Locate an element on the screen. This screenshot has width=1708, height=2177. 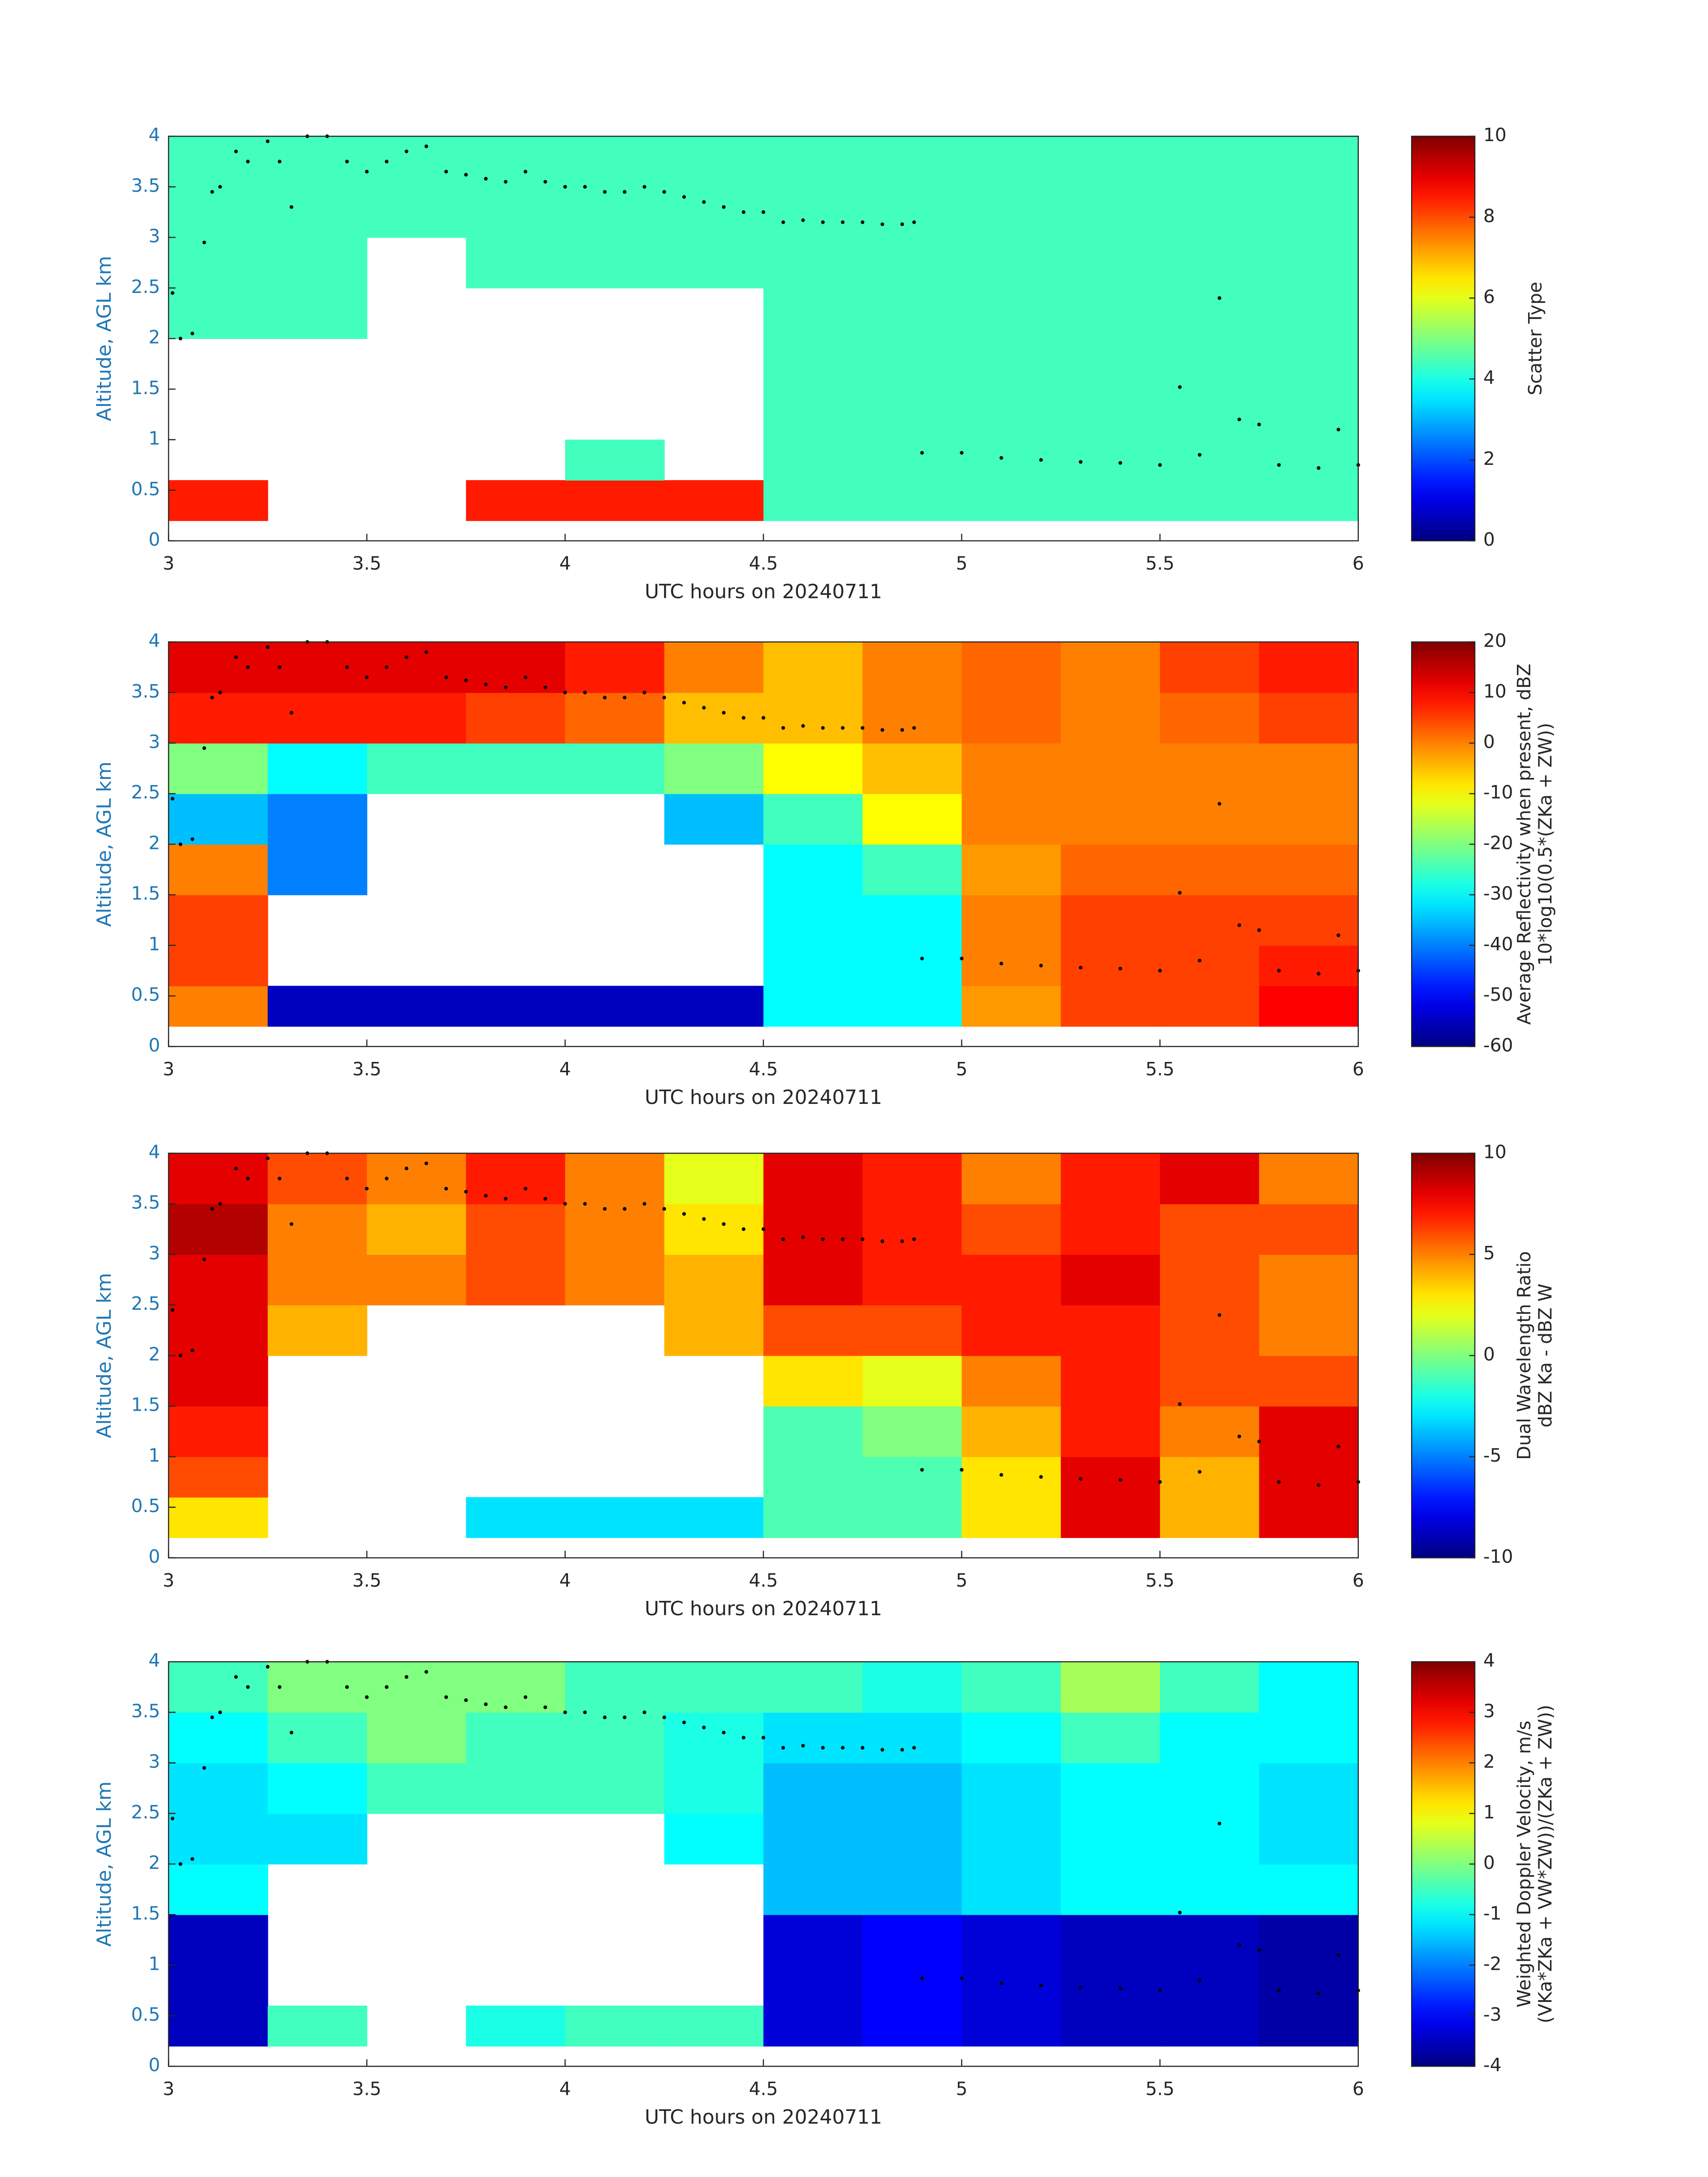
y-tick-label: 3.5 is located at coordinates (145, 1711).